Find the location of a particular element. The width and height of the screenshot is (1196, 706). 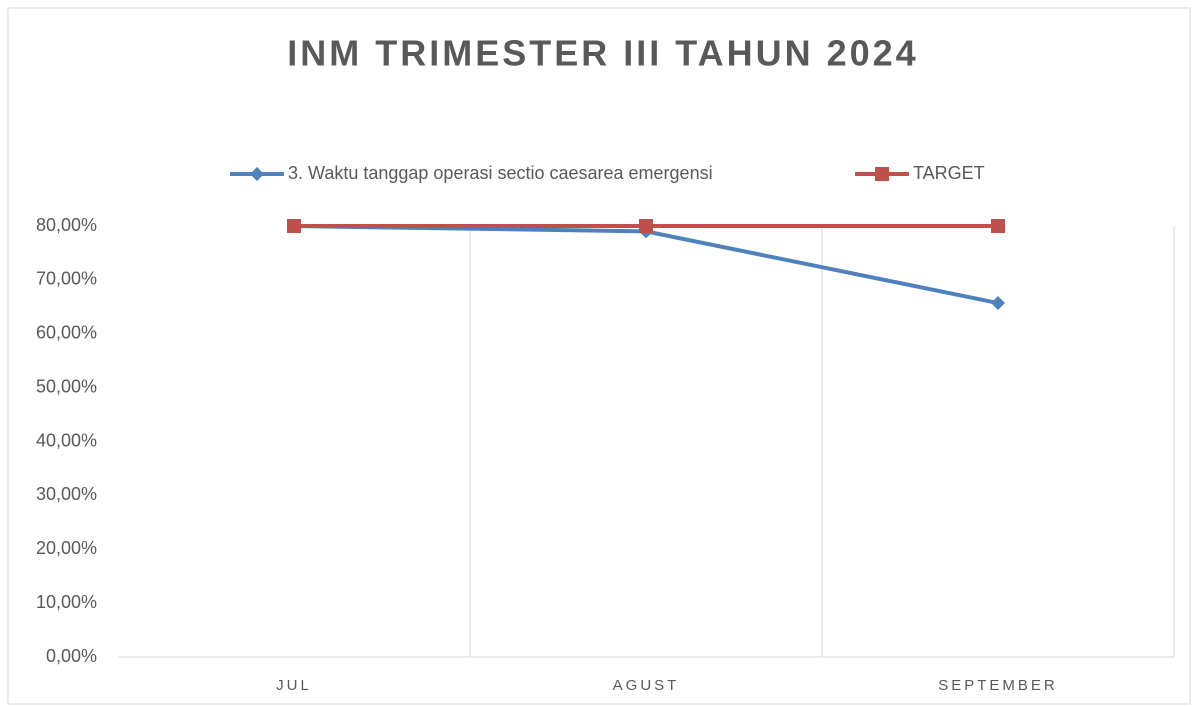

y-tick-label: 70,00% is located at coordinates (66, 279).